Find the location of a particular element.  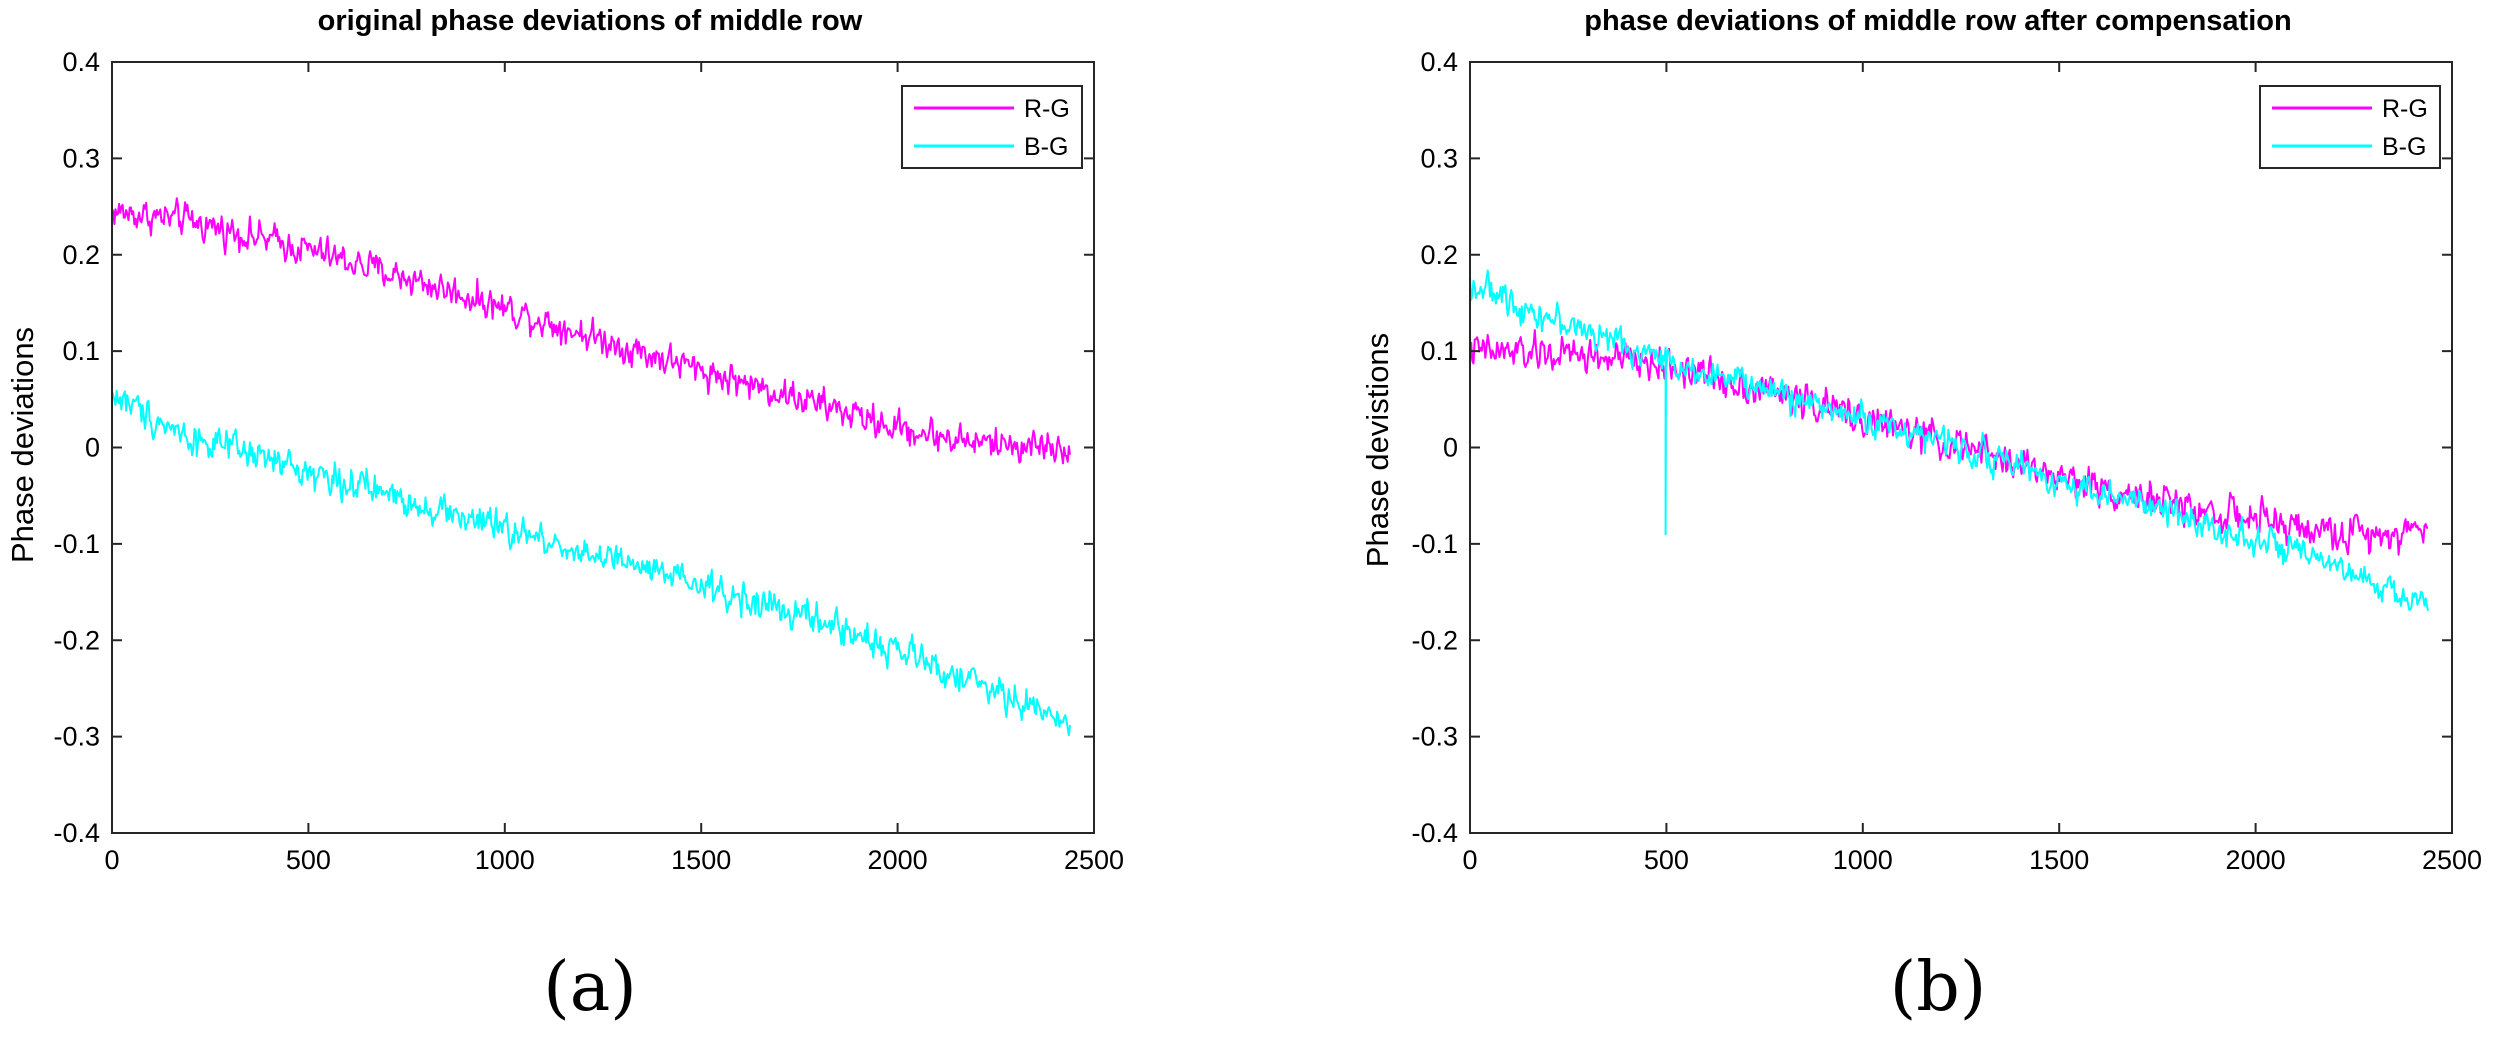

chart-b-plot-area is located at coordinates (1949, 440).